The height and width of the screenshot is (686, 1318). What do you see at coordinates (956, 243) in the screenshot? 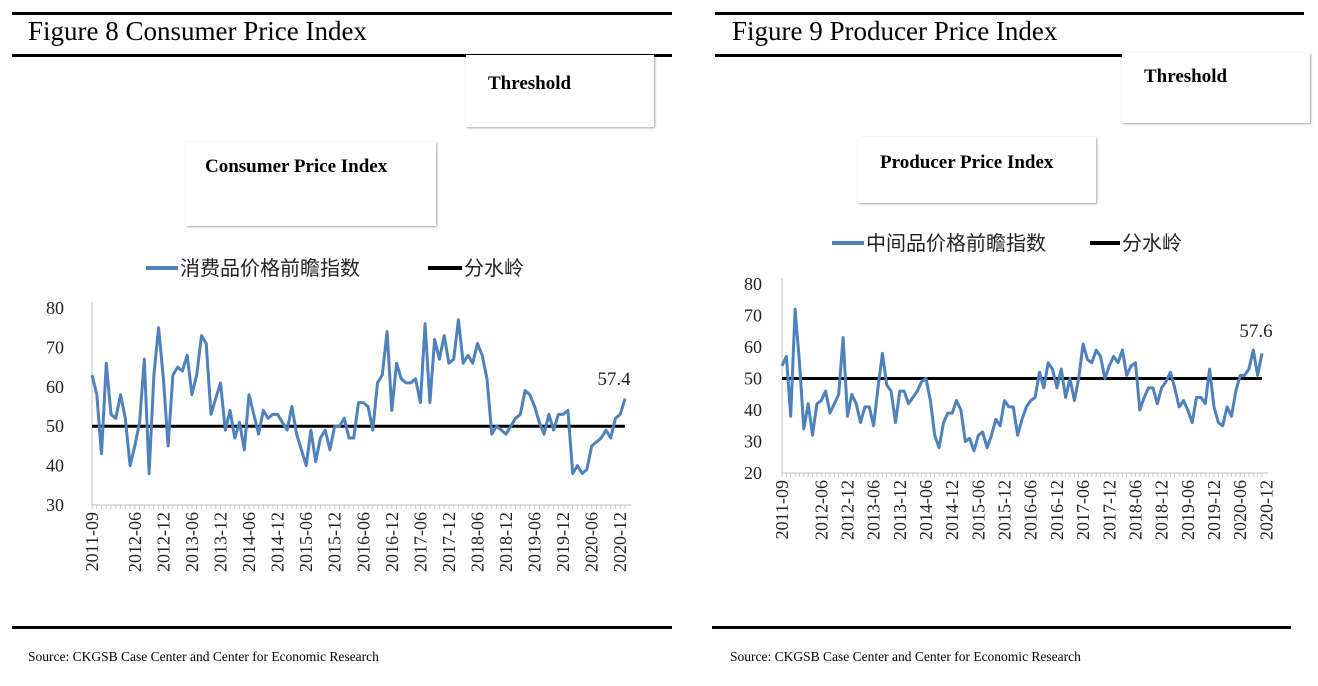
I see `legend-label-index: 中间品价格前瞻指数` at bounding box center [956, 243].